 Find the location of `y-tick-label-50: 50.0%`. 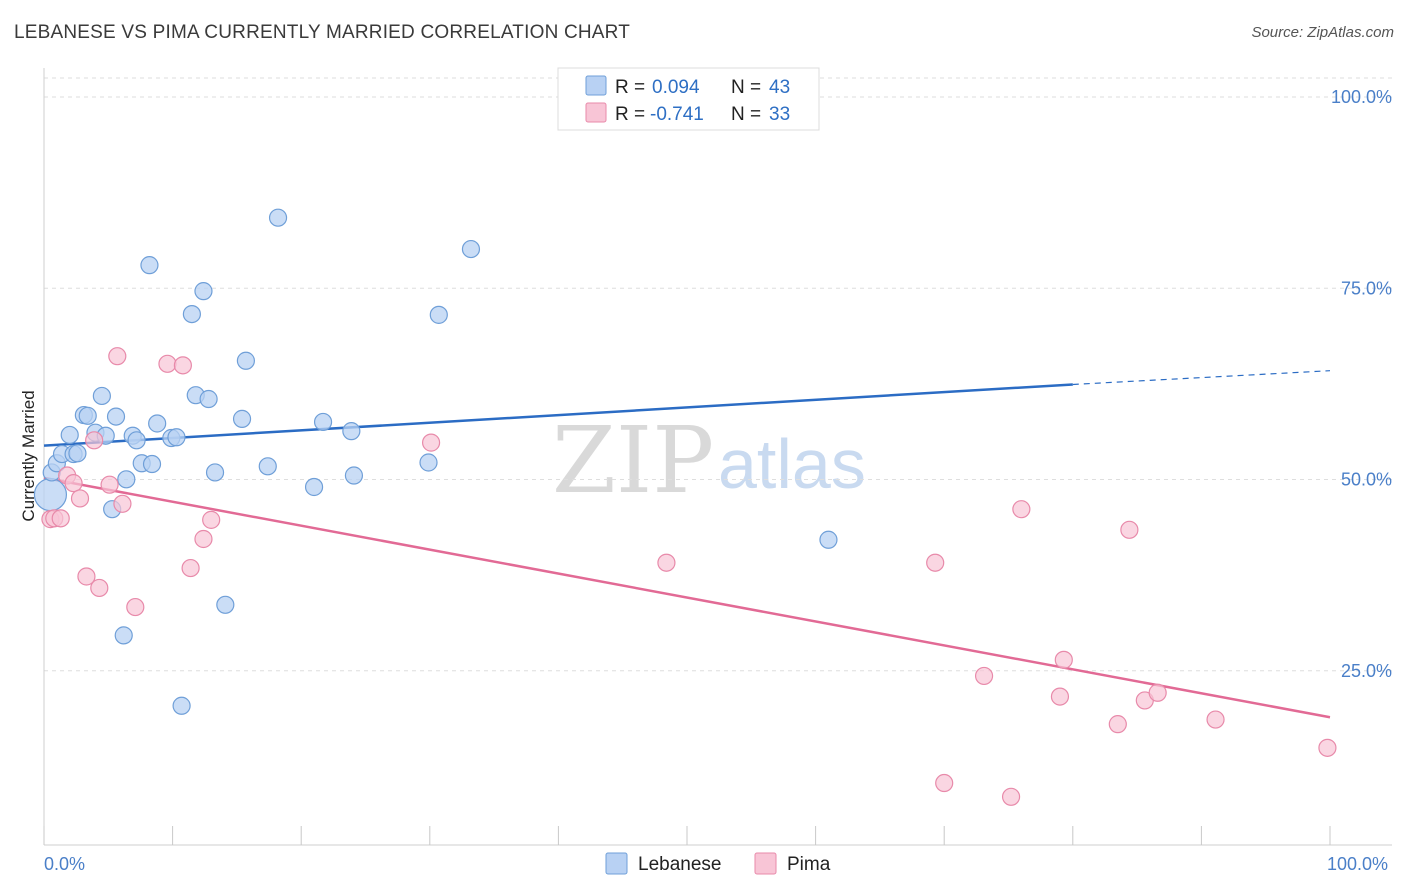

y-tick-label-50: 50.0% is located at coordinates (1366, 480).